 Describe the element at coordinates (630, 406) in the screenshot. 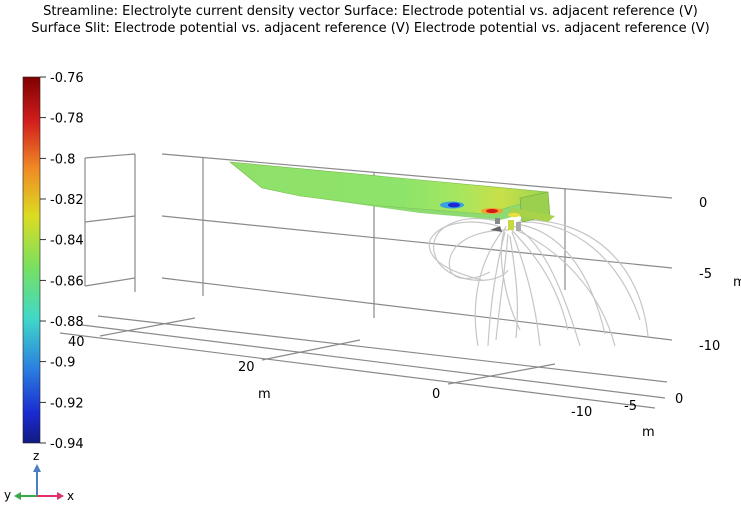

I see `x-tick-label: -5` at that location.